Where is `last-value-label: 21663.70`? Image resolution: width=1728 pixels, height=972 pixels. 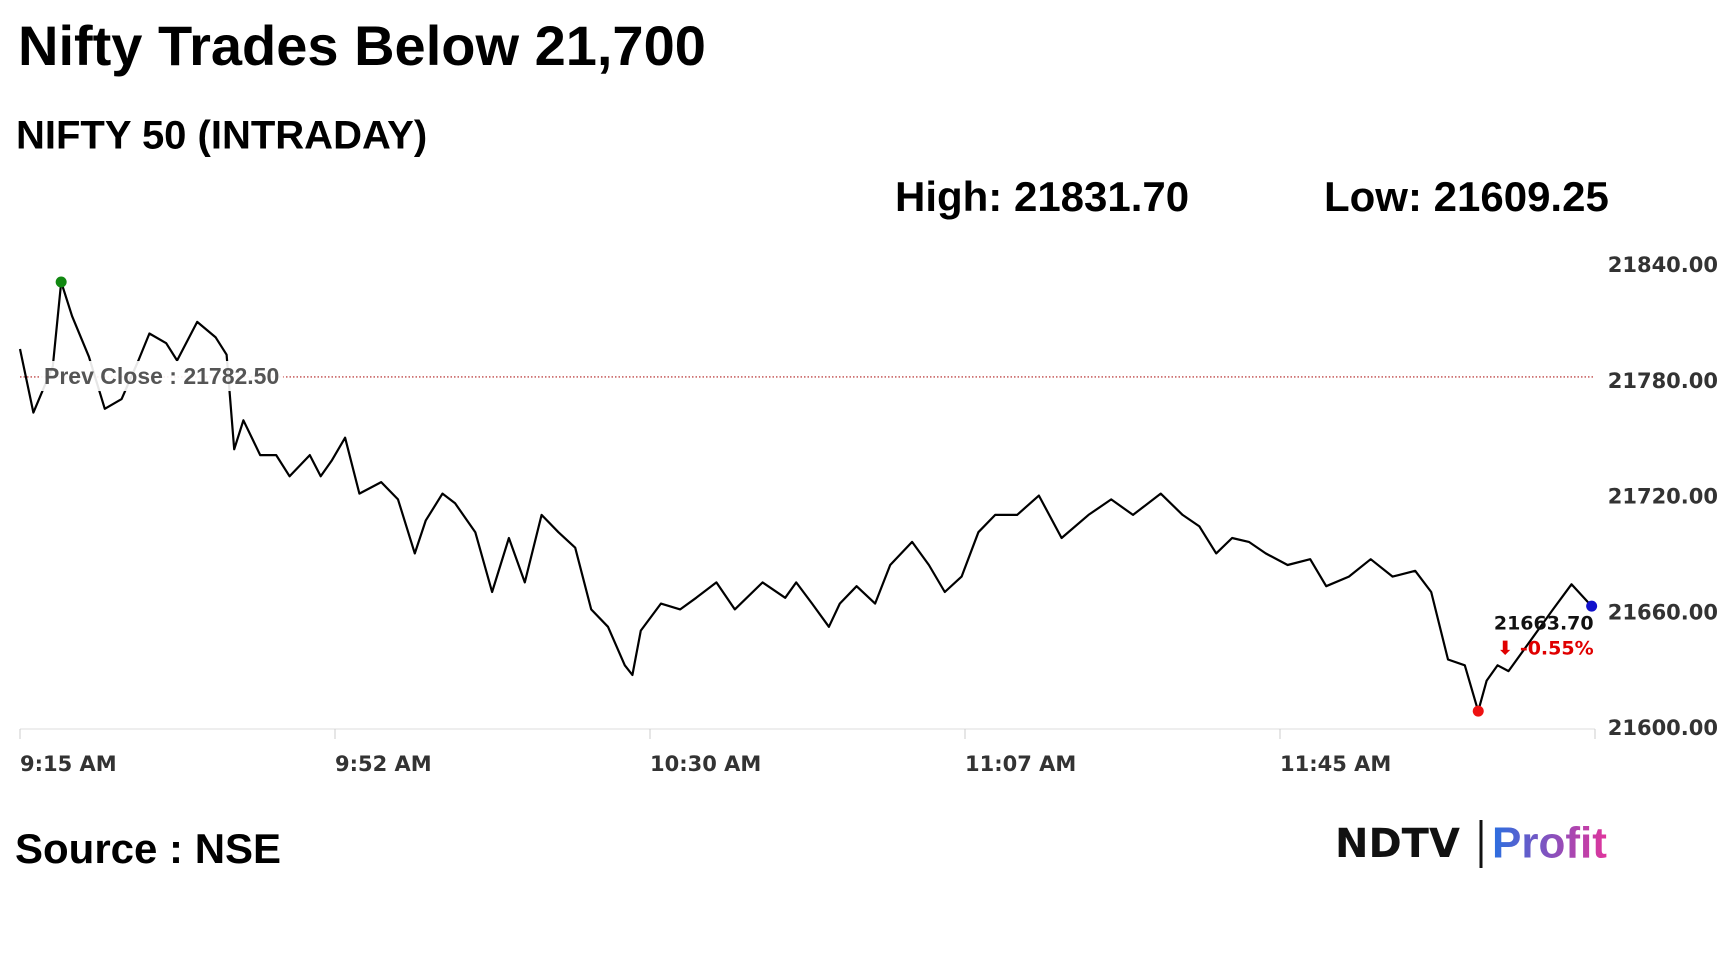 last-value-label: 21663.70 is located at coordinates (1544, 624).